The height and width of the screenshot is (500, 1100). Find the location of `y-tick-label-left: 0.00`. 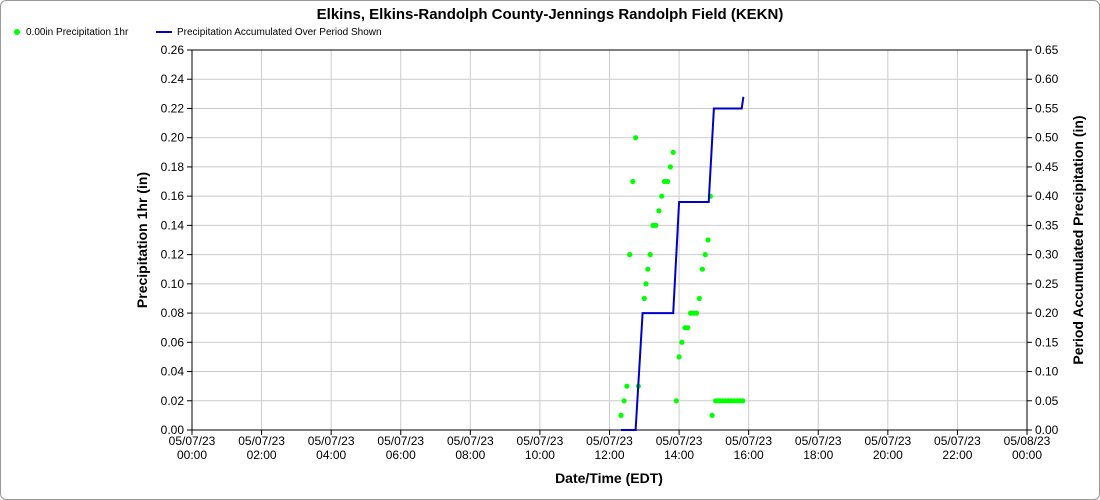

y-tick-label-left: 0.00 is located at coordinates (173, 430).